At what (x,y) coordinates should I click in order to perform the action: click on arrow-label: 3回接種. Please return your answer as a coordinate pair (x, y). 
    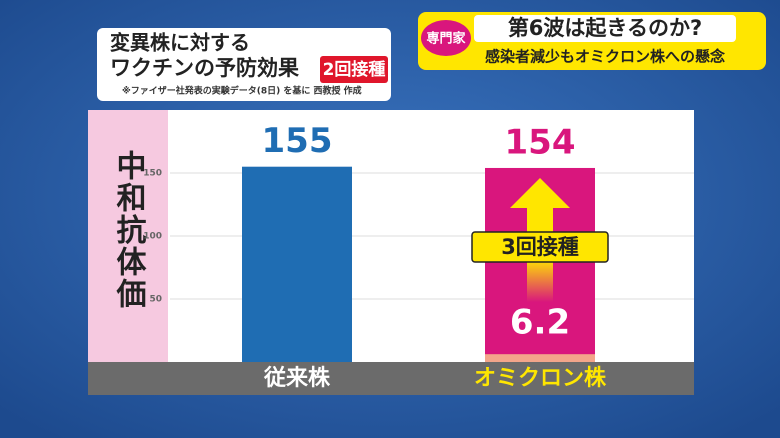
    Looking at the image, I should click on (540, 247).